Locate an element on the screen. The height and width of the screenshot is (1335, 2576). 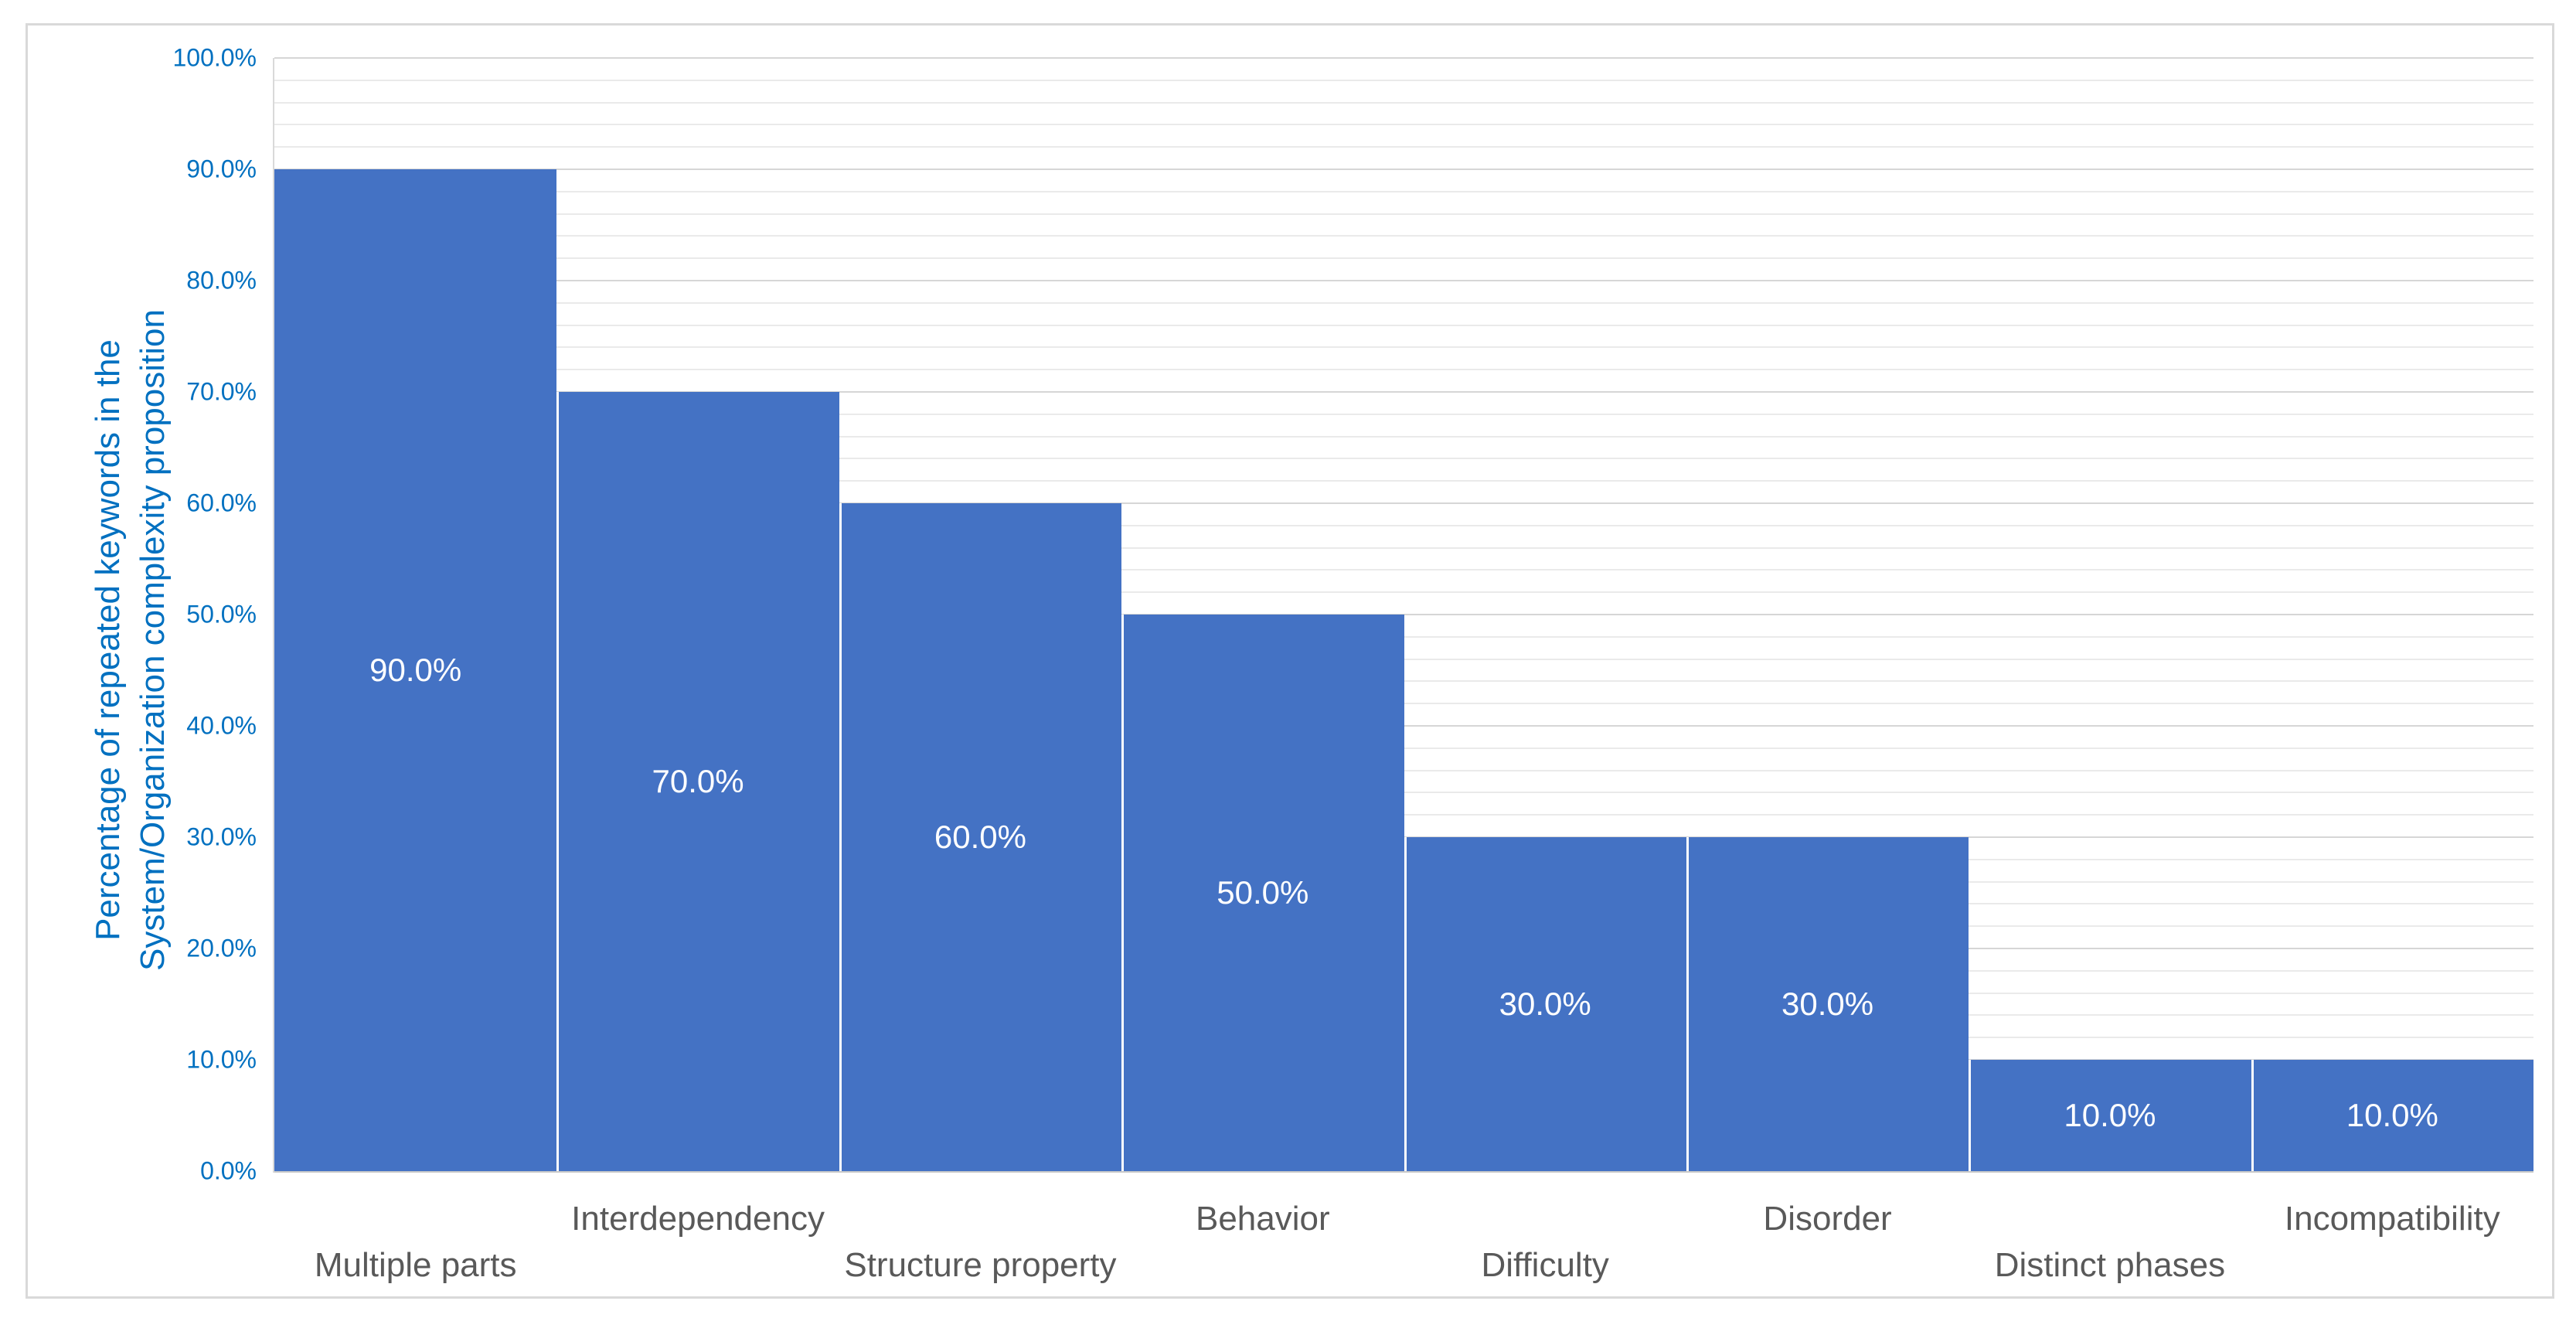
bar-difficulty is located at coordinates (1545, 1004).